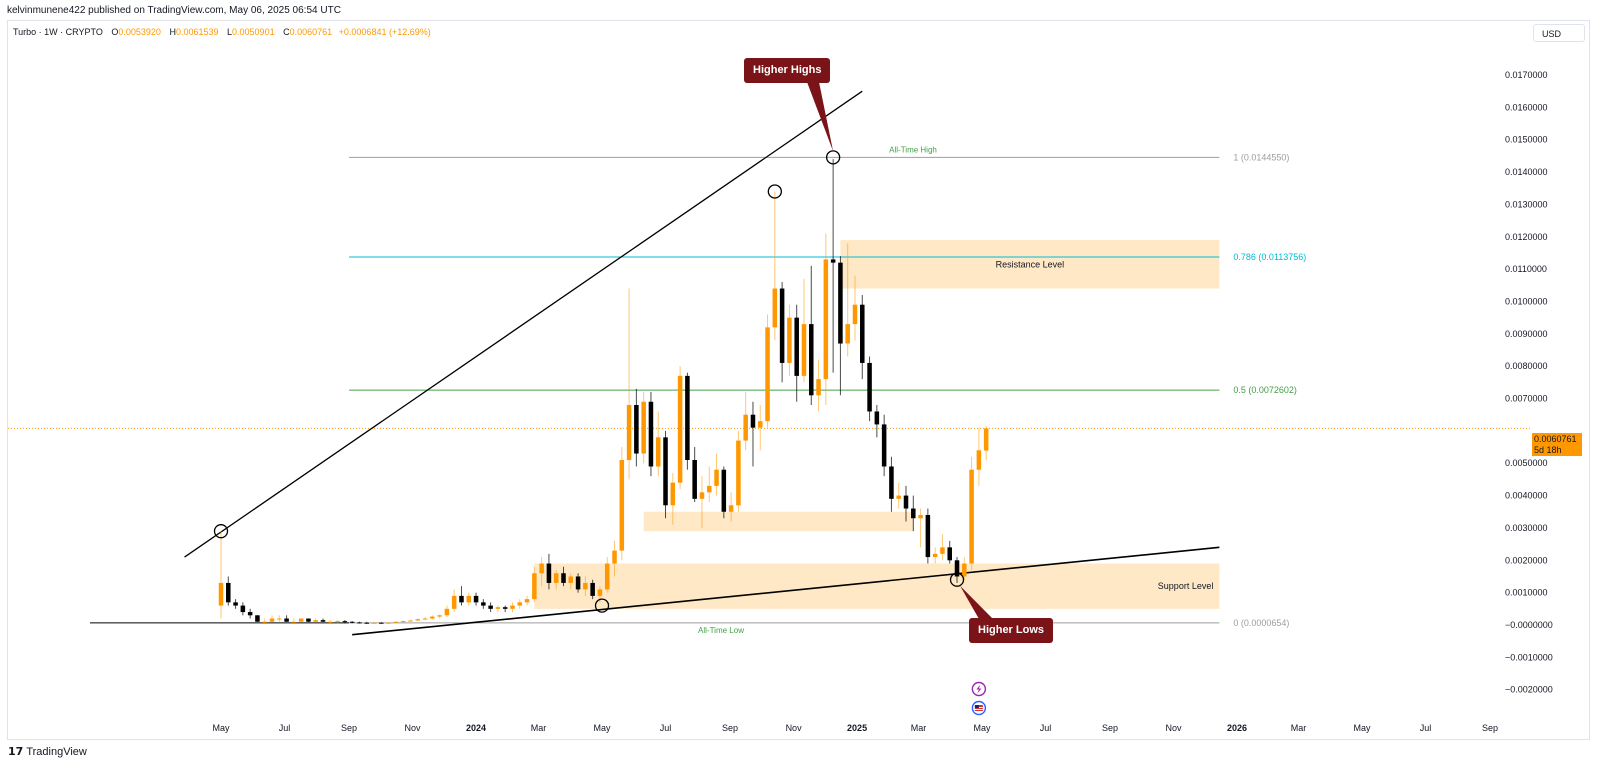 This screenshot has height=782, width=1600. I want to click on pivot-circle, so click(957, 579).